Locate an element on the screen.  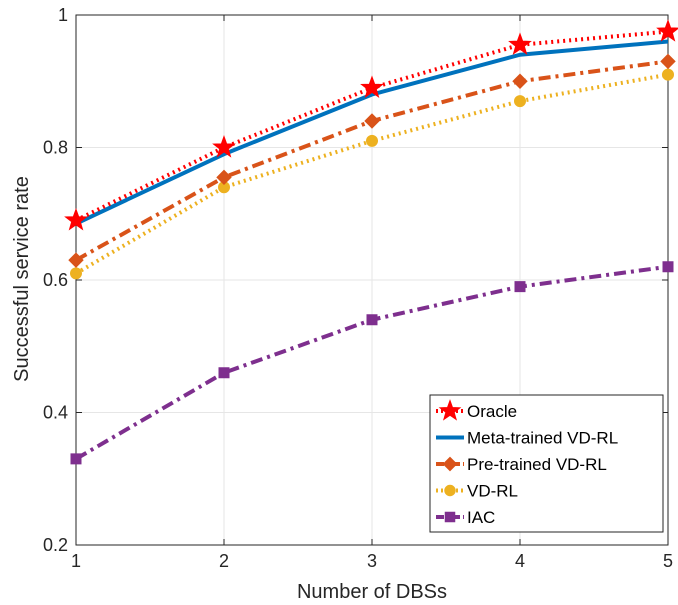
x-tick-label: 1 is located at coordinates (76, 561).